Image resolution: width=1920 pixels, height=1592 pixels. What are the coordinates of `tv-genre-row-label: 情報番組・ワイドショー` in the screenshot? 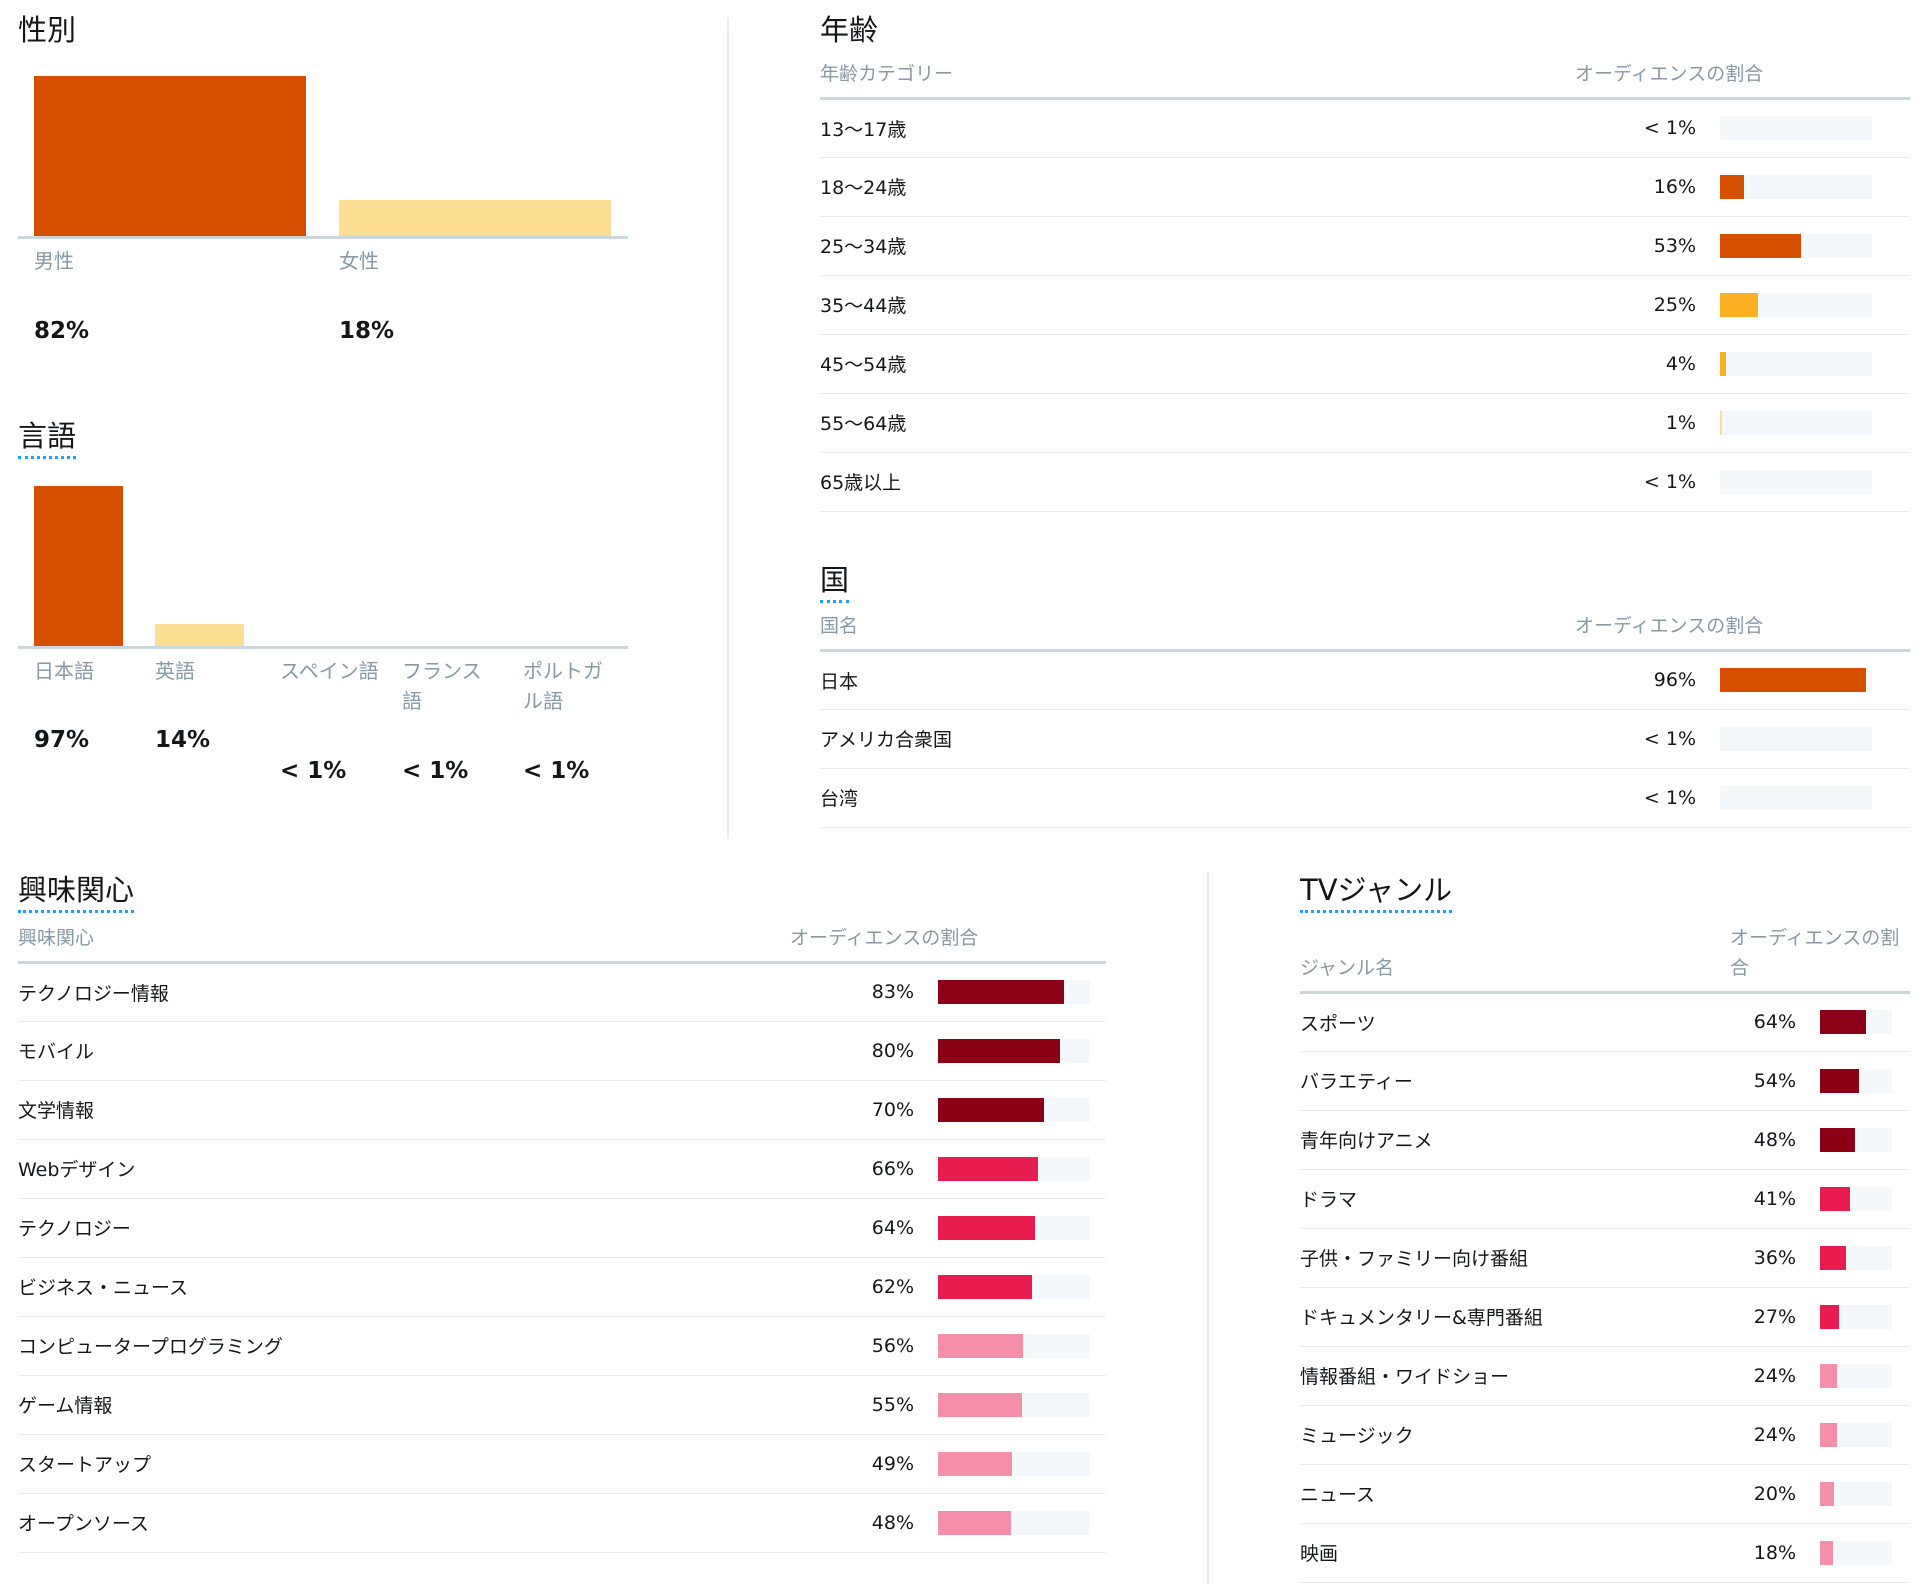 It's located at (1515, 1376).